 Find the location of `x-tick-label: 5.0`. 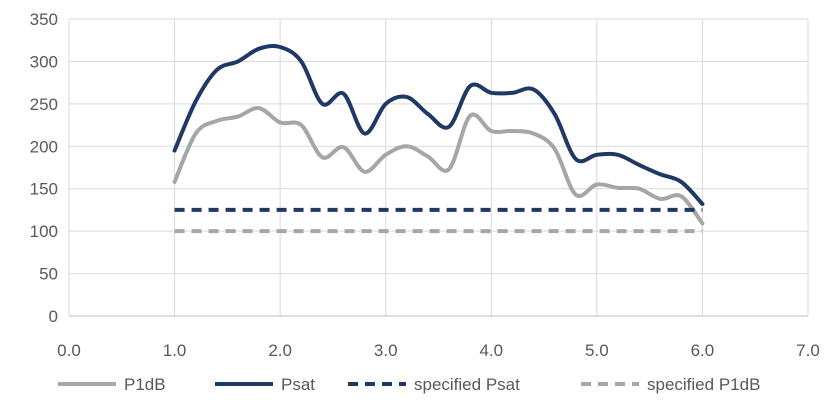

x-tick-label: 5.0 is located at coordinates (597, 350).